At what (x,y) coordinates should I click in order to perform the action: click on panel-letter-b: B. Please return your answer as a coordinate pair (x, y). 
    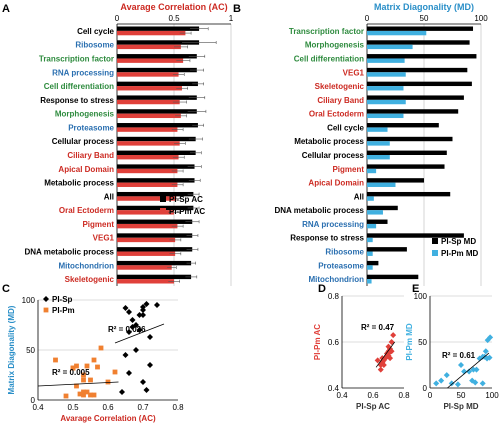
    Looking at the image, I should click on (237, 9).